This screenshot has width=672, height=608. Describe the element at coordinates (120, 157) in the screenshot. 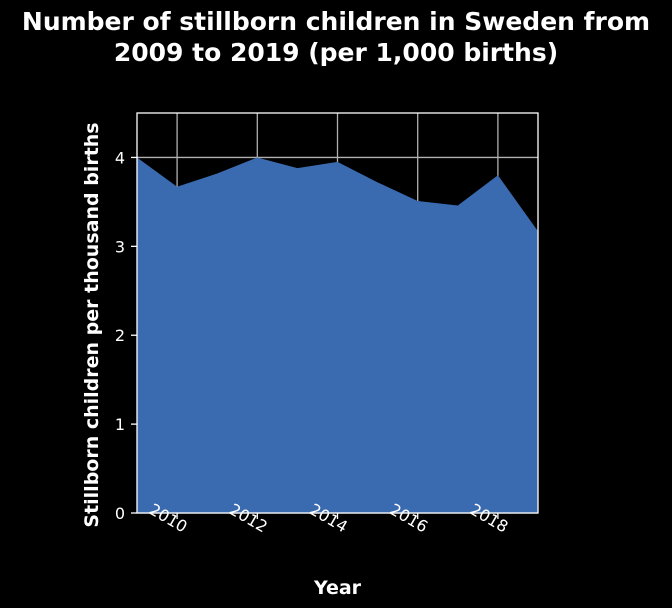

I see `y-tick-label: 4` at that location.